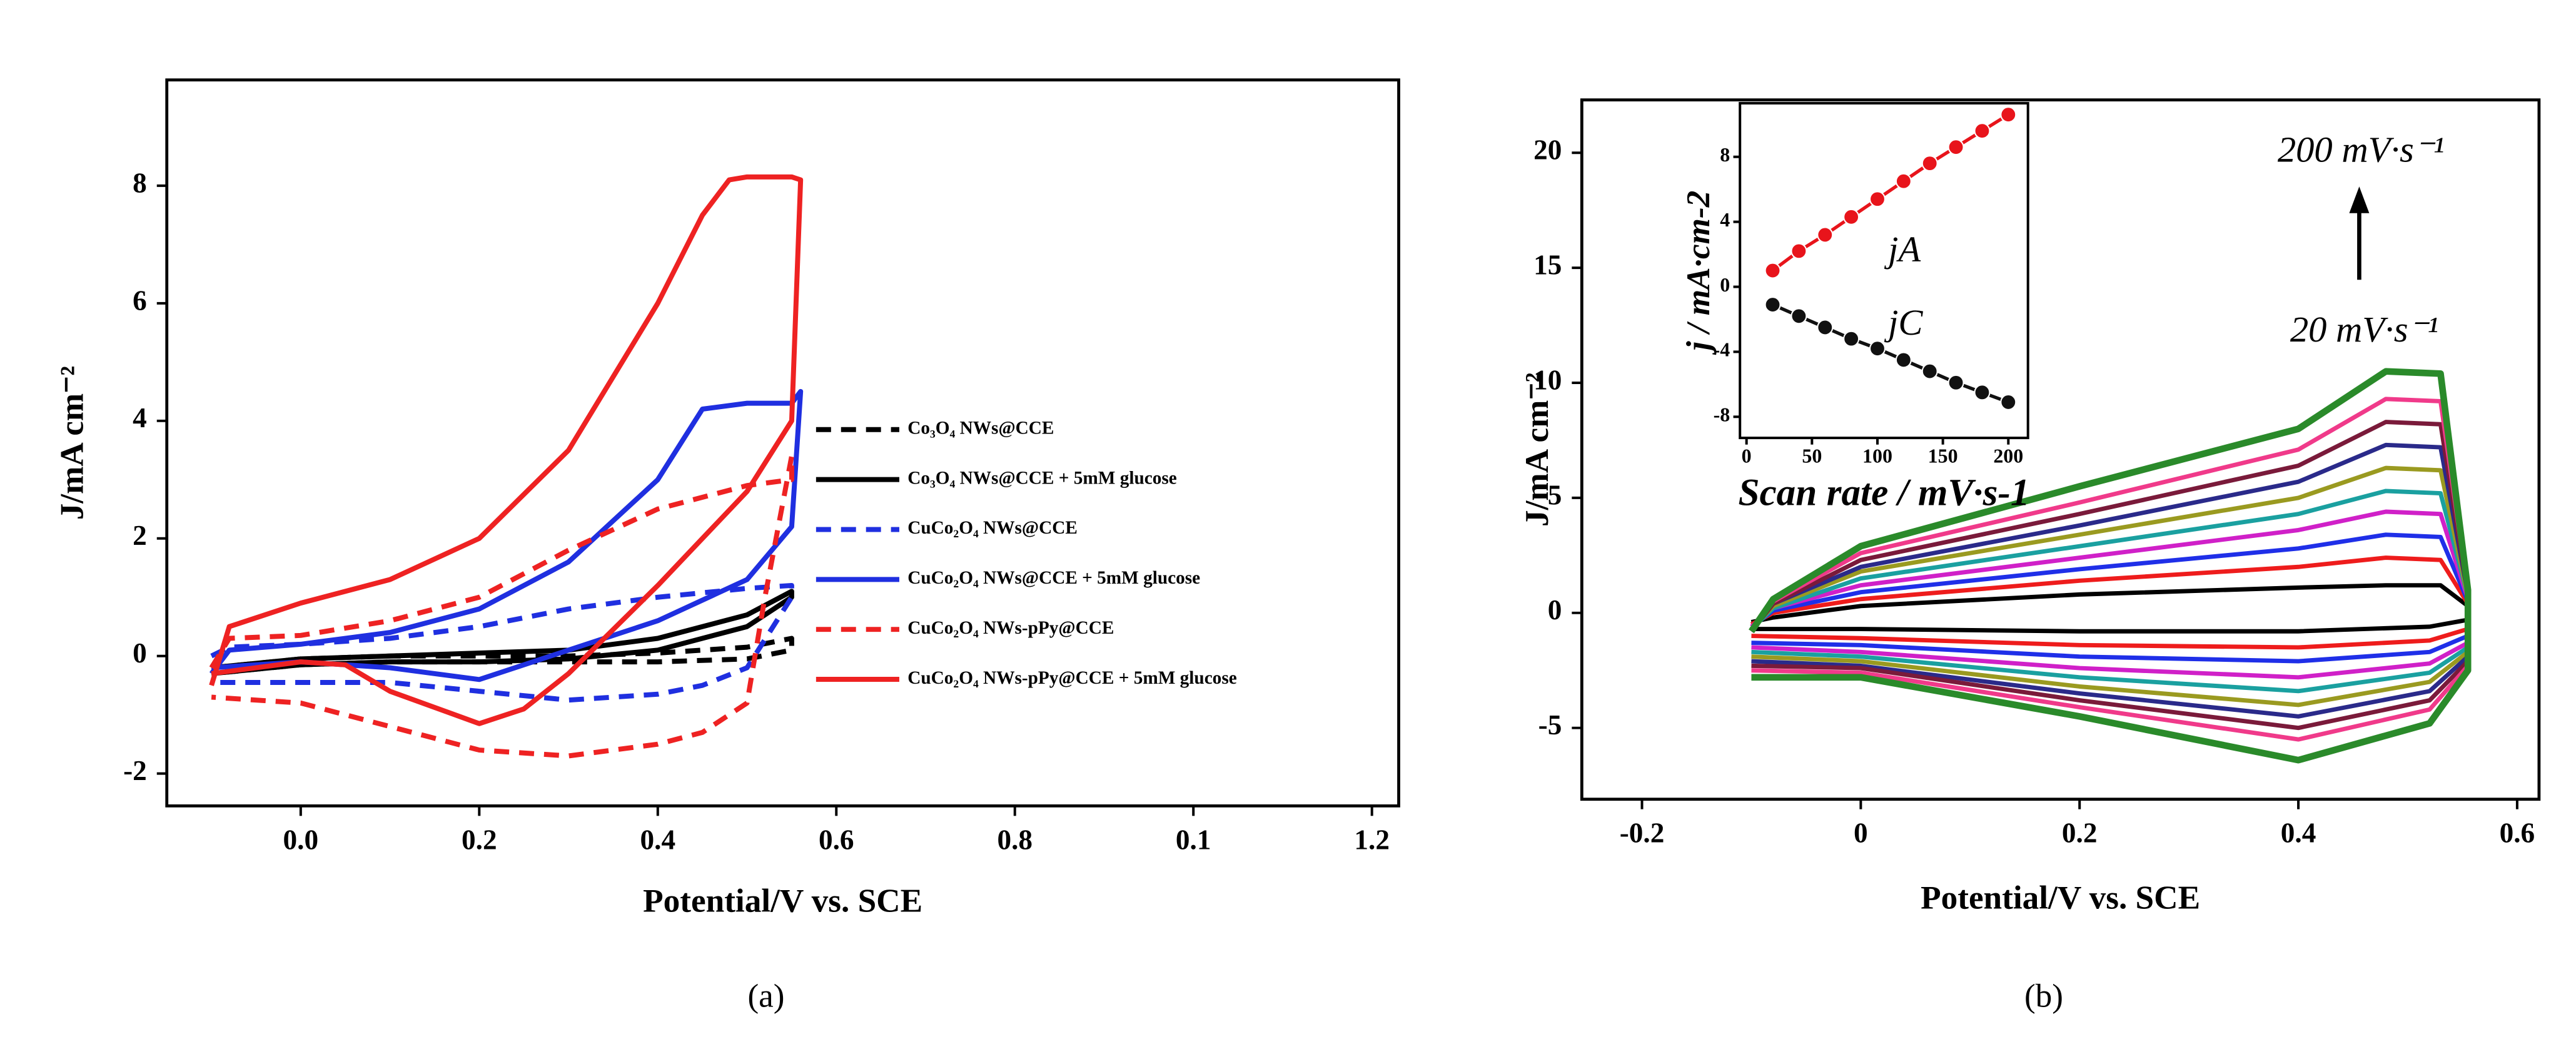 The height and width of the screenshot is (1039, 2576). Describe the element at coordinates (1877, 456) in the screenshot. I see `x-tick-label: 100` at that location.